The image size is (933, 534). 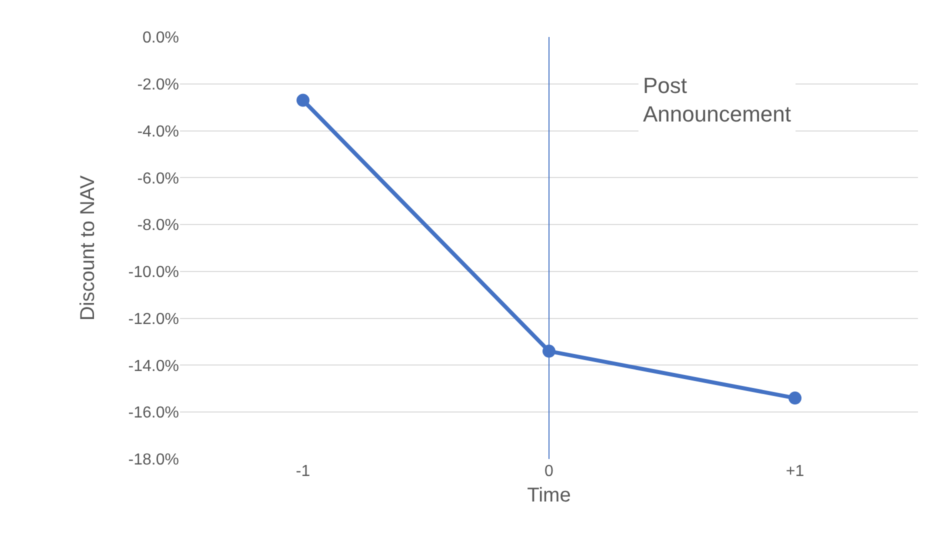 What do you see at coordinates (160, 38) in the screenshot?
I see `y-tick-label: 0.0%` at bounding box center [160, 38].